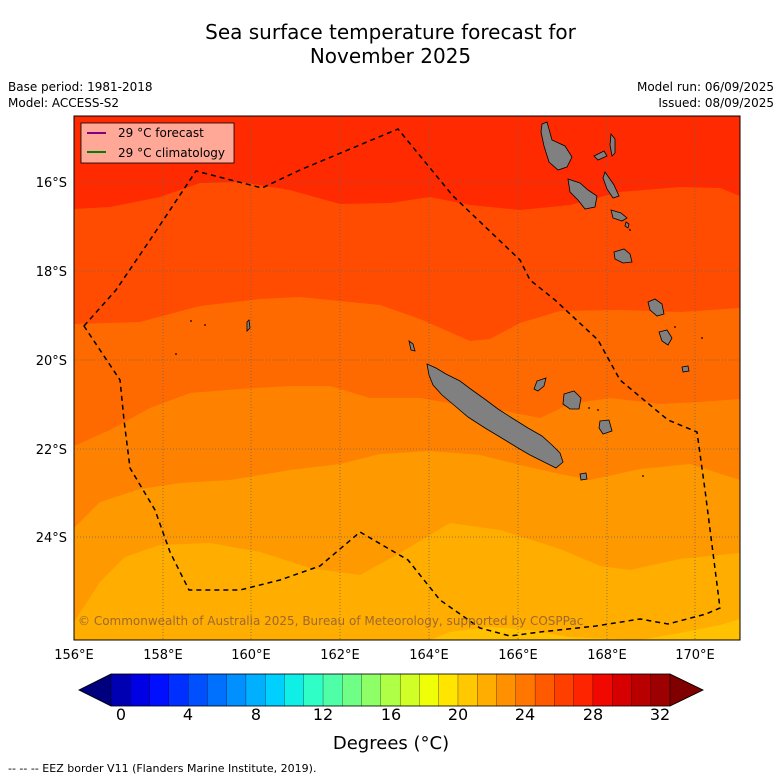 Image resolution: width=781 pixels, height=781 pixels. Describe the element at coordinates (80, 87) in the screenshot. I see `base-period: Base period: 1981-2018` at that location.